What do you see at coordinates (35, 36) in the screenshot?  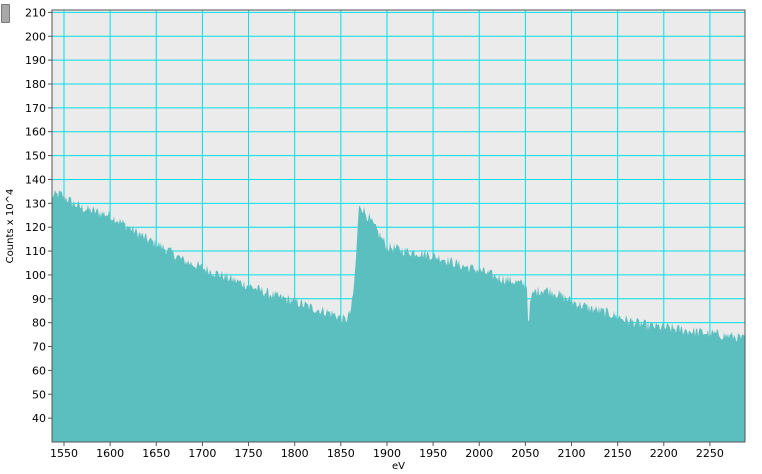 I see `y-tick-label-16: 200` at bounding box center [35, 36].